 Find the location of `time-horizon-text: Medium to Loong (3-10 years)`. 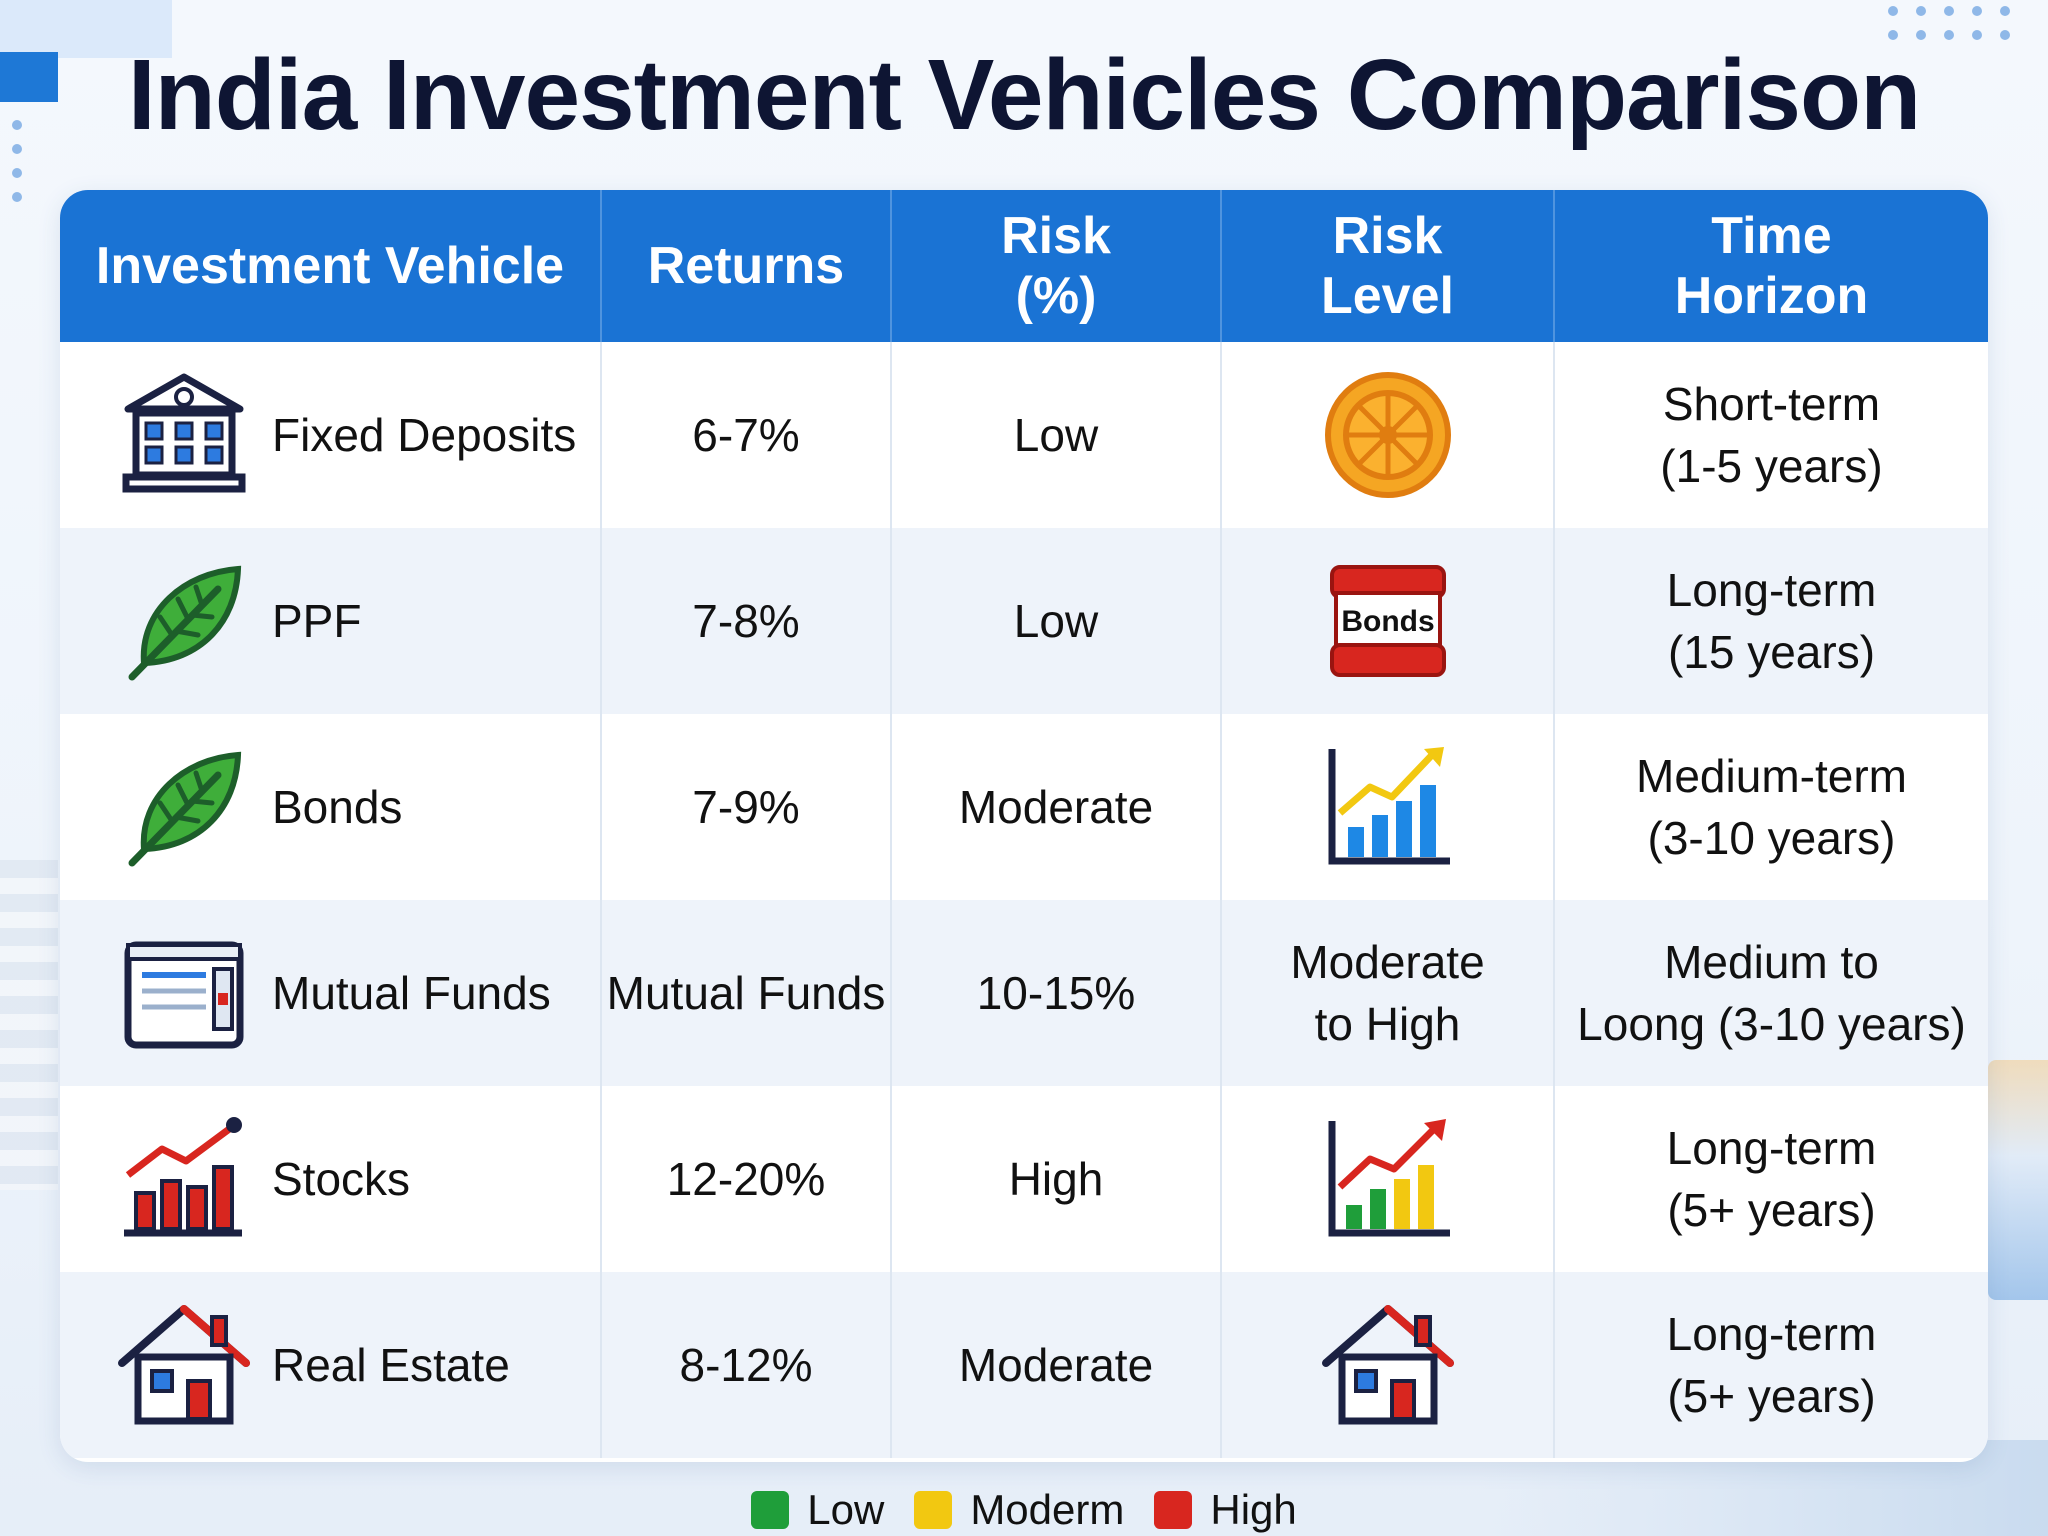

time-horizon-text: Medium to Loong (3-10 years) is located at coordinates (1771, 993).